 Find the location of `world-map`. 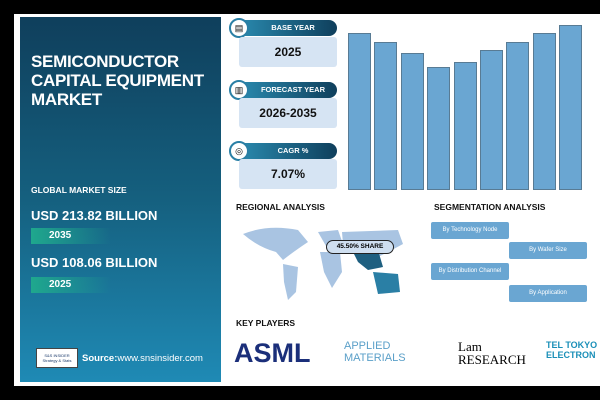

world-map is located at coordinates (323, 263).